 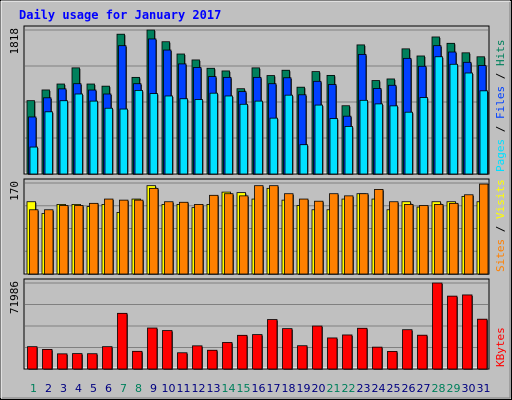 I want to click on x-tick-label-4: 4, so click(x=78, y=388).